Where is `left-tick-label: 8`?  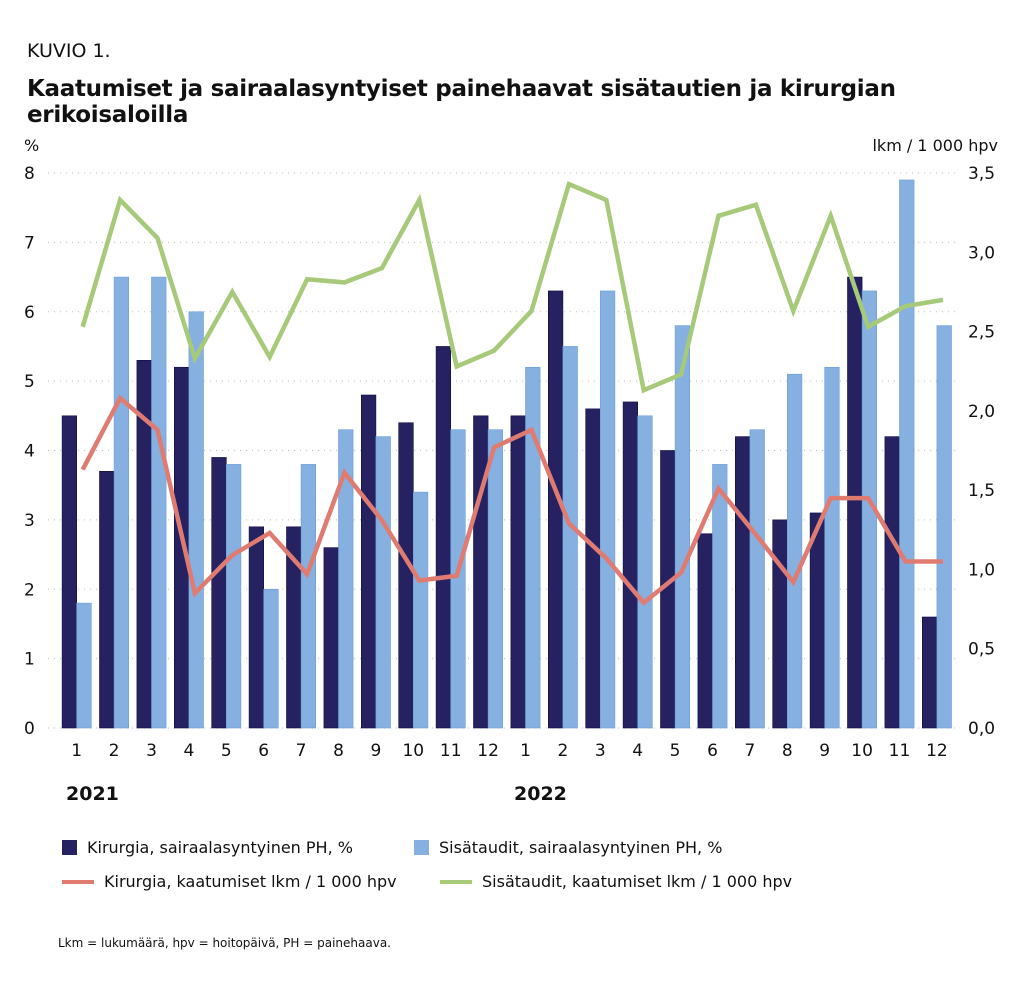 left-tick-label: 8 is located at coordinates (29, 174).